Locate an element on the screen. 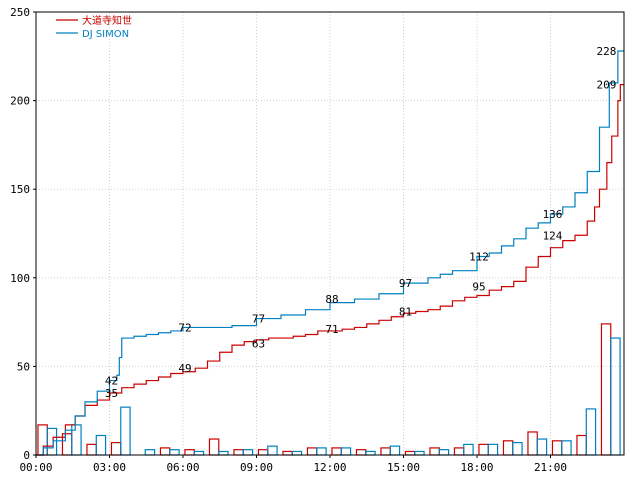  point-label: 42 is located at coordinates (111, 381).